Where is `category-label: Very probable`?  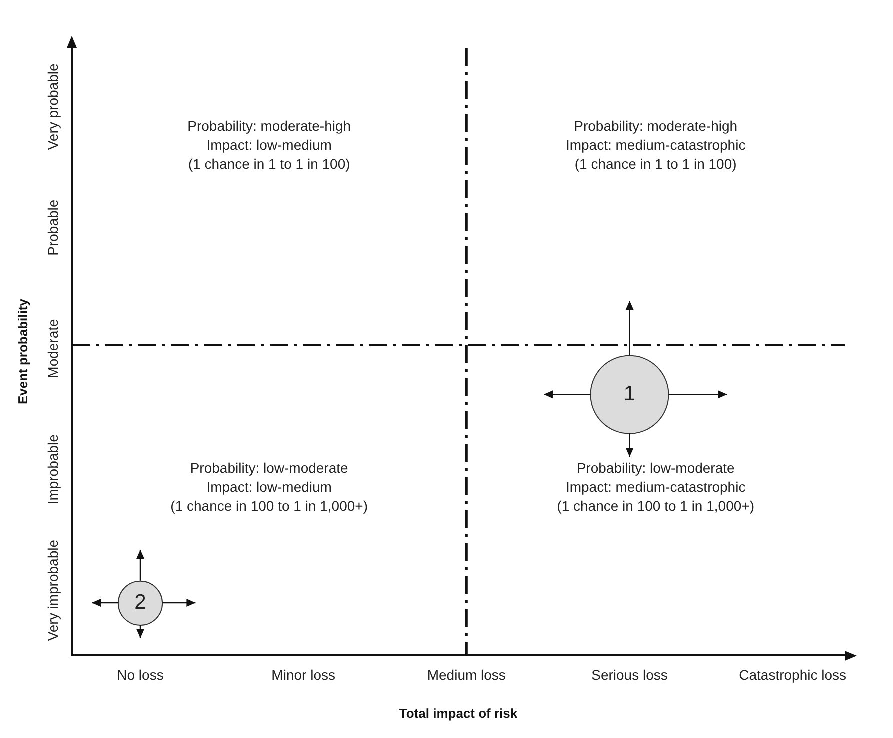 category-label: Very probable is located at coordinates (52, 107).